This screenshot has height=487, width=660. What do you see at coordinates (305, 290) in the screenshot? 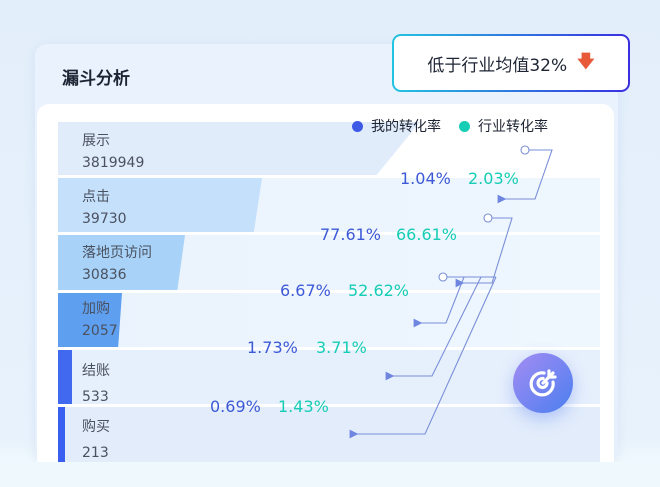
I see `rate-mine: 6.67%` at bounding box center [305, 290].